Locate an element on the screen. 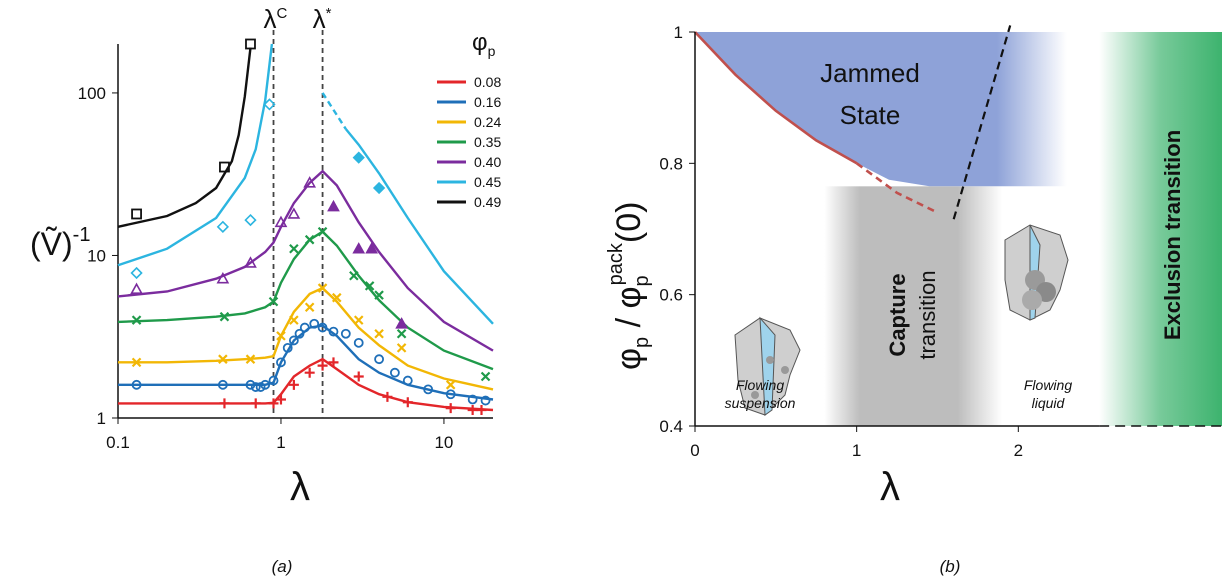 This screenshot has height=586, width=1222. region-label: Jammed is located at coordinates (870, 73).